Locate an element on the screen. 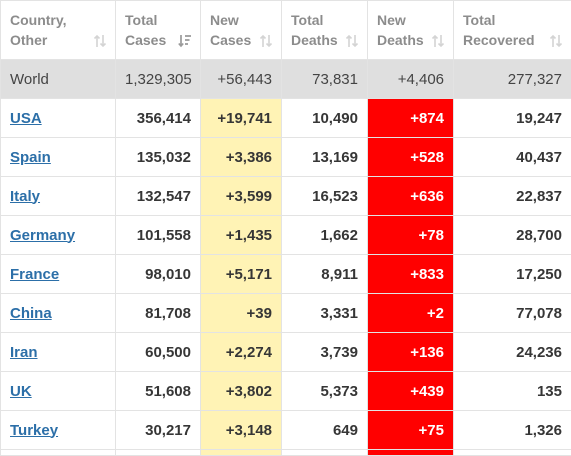 The width and height of the screenshot is (571, 456). column-header-label: Country, Other is located at coordinates (58, 30).